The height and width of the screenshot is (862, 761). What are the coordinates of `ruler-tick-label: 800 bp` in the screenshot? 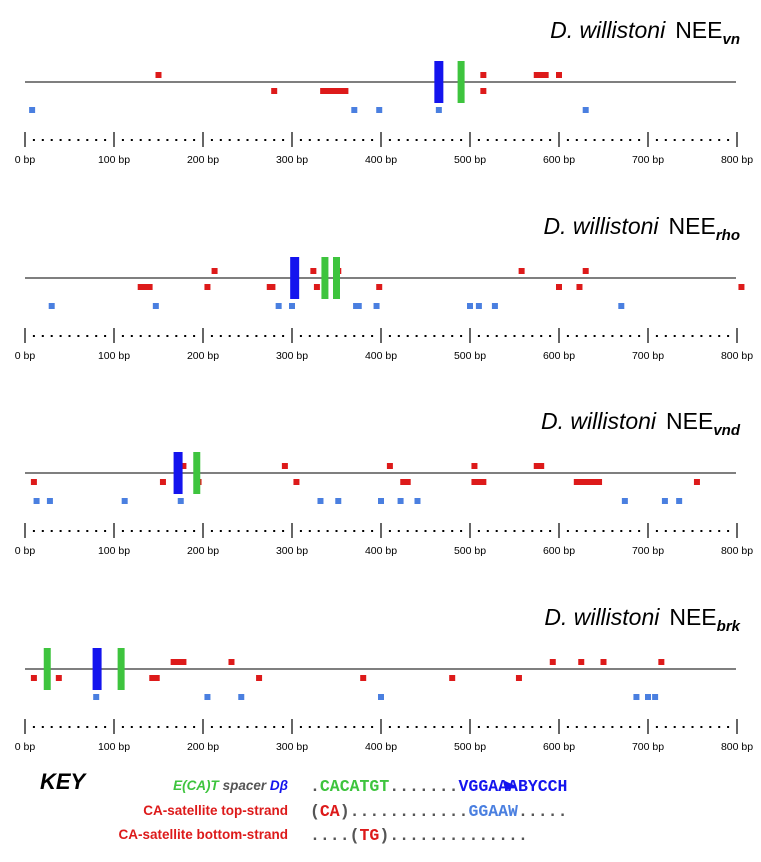 It's located at (737, 160).